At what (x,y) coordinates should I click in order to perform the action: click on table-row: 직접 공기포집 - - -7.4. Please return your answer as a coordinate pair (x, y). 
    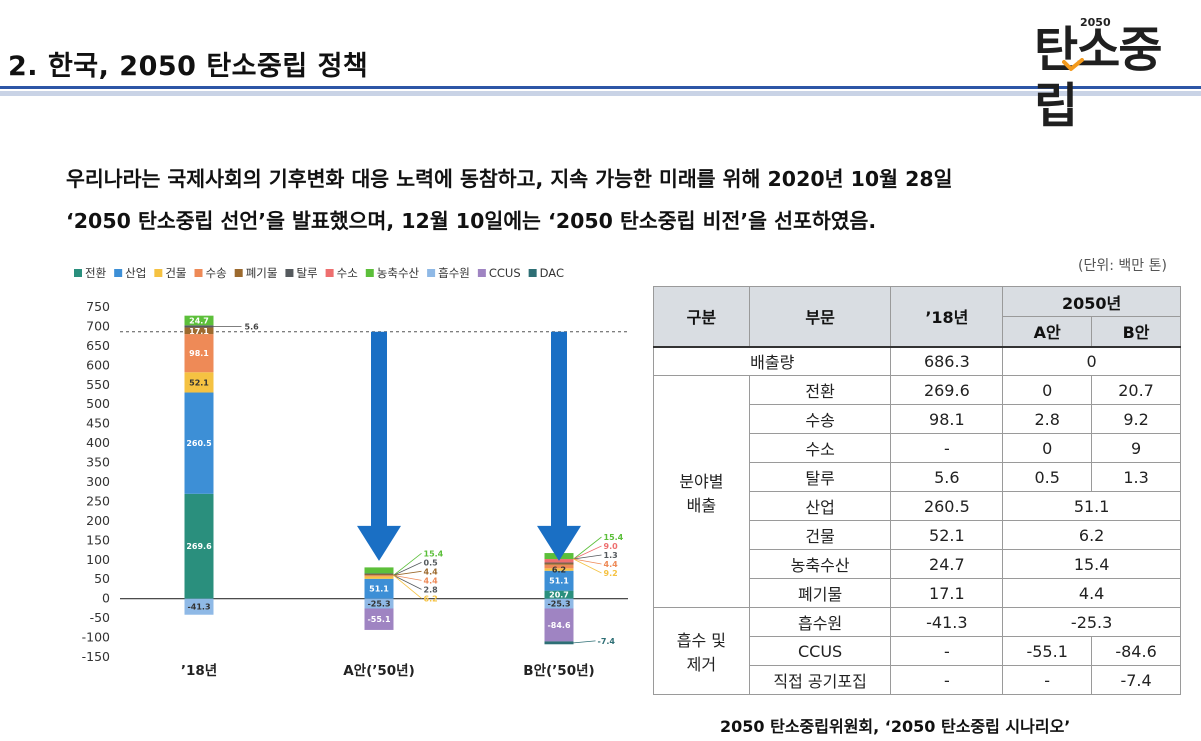
    Looking at the image, I should click on (917, 680).